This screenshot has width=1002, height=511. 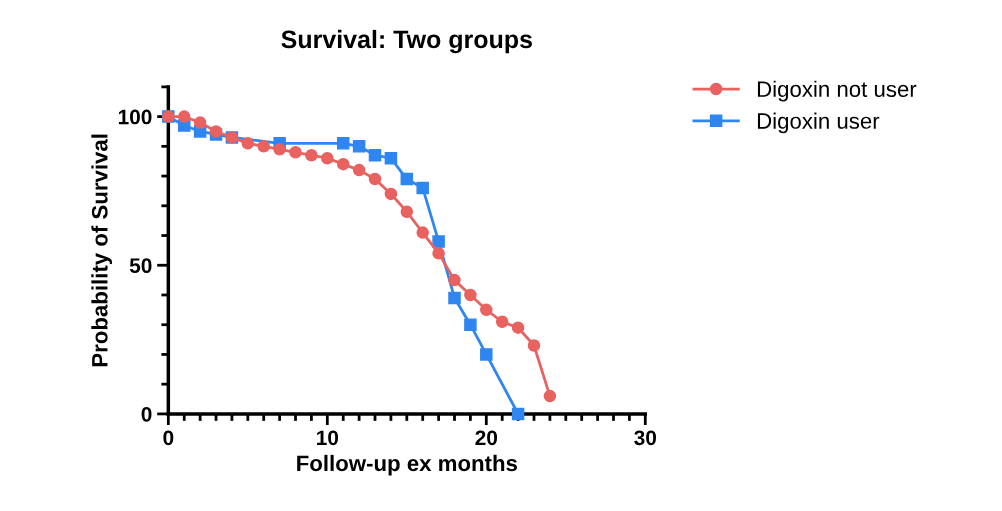 I want to click on chart-title: Survival: Two groups, so click(x=406, y=41).